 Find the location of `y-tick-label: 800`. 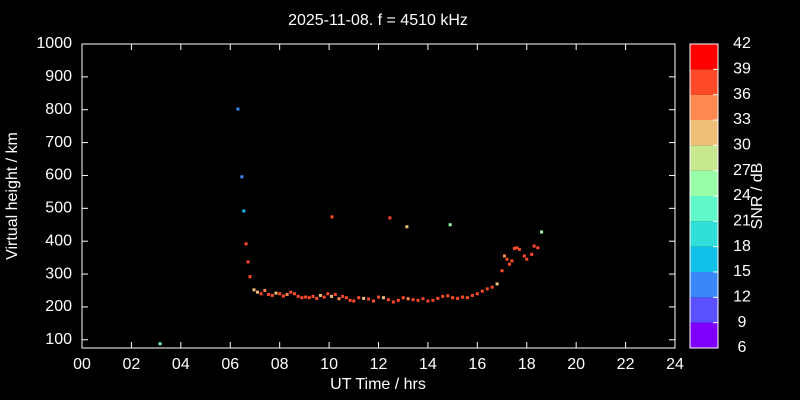

y-tick-label: 800 is located at coordinates (58, 109).